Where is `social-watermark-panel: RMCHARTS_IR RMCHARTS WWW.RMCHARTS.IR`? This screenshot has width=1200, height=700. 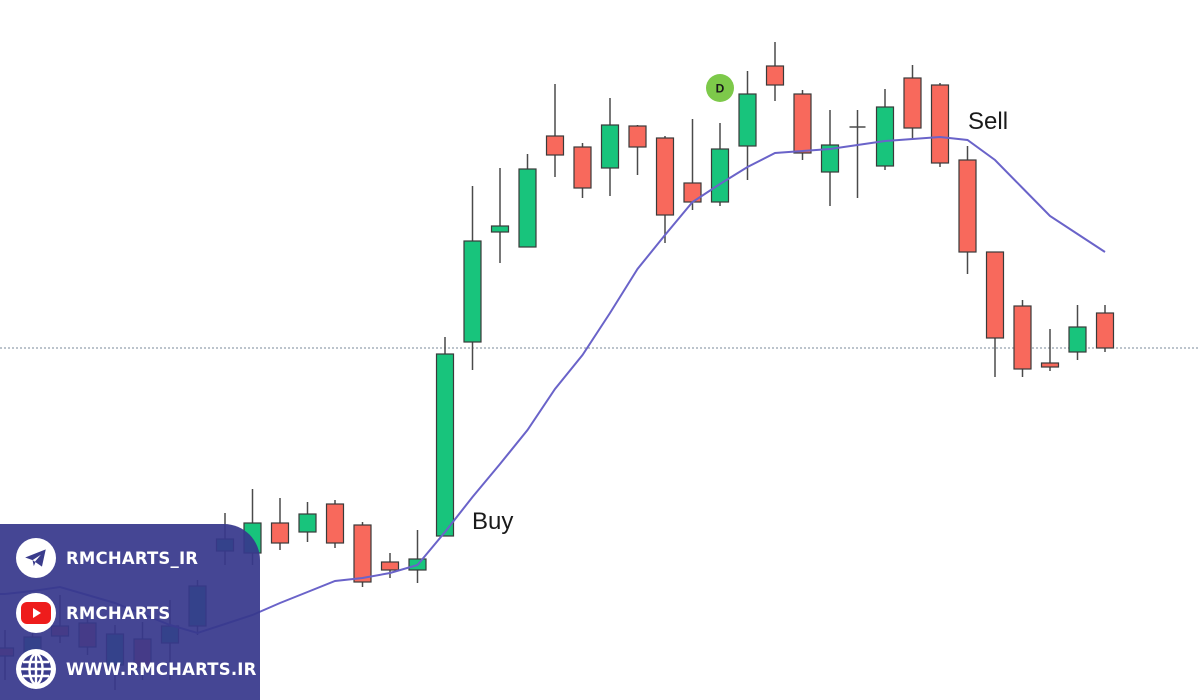 social-watermark-panel: RMCHARTS_IR RMCHARTS WWW.RMCHARTS.IR is located at coordinates (130, 612).